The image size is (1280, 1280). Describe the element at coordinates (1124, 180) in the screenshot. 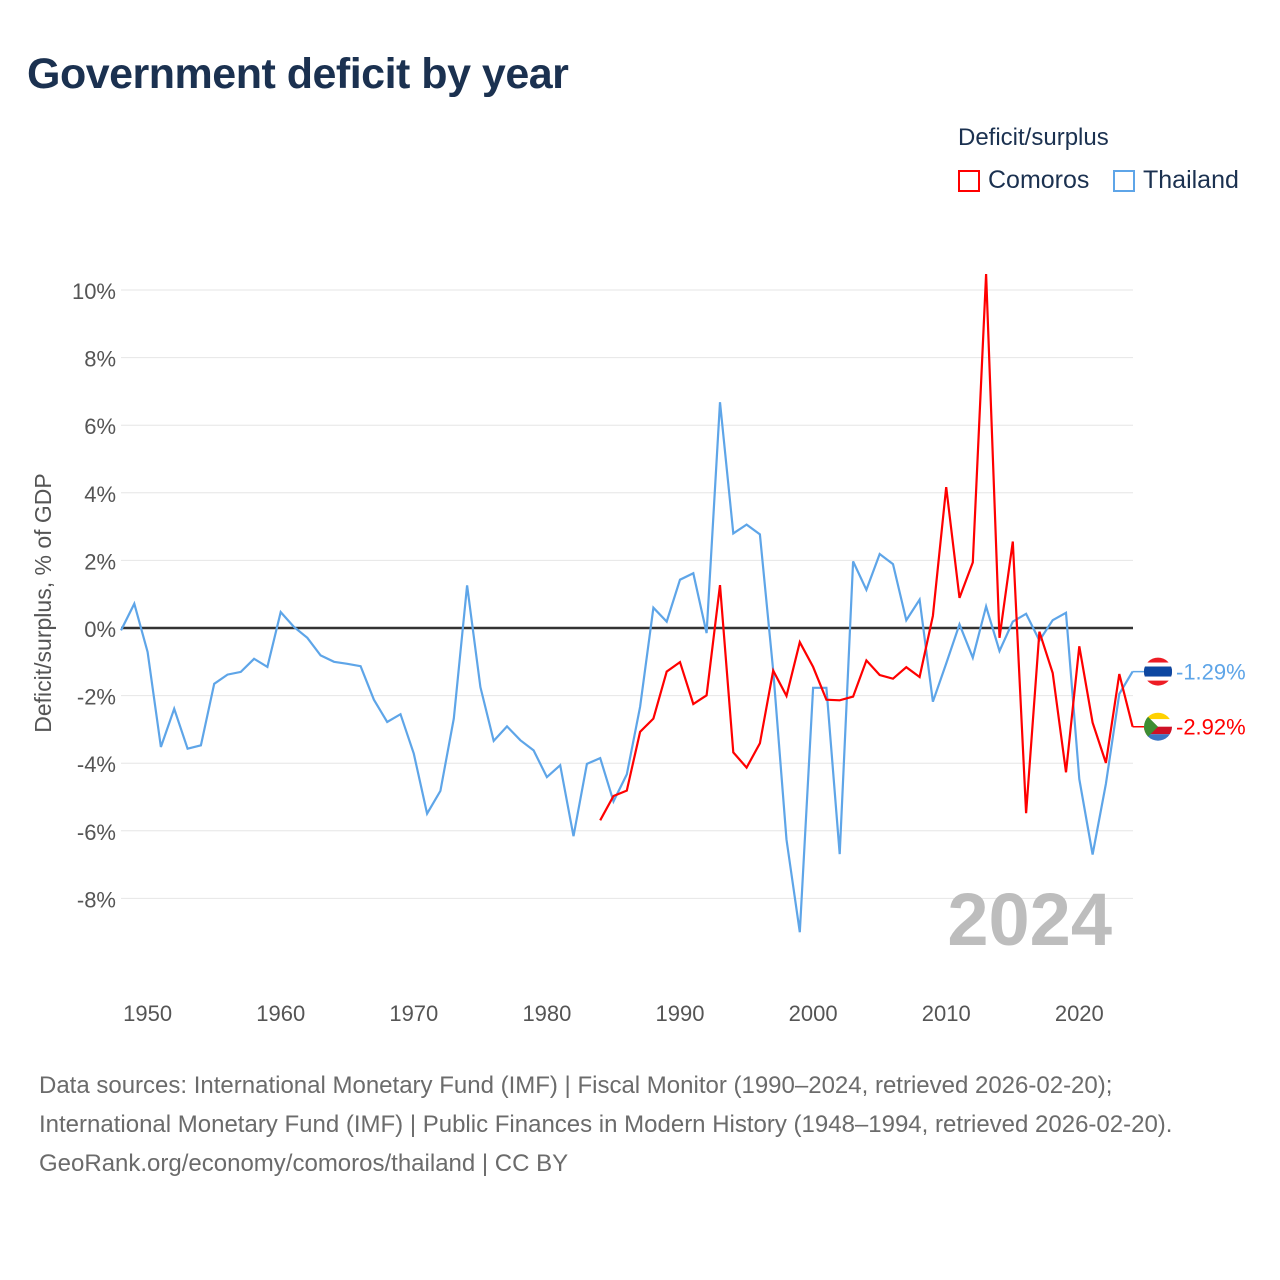

I see `legend-swatch-thailand` at that location.